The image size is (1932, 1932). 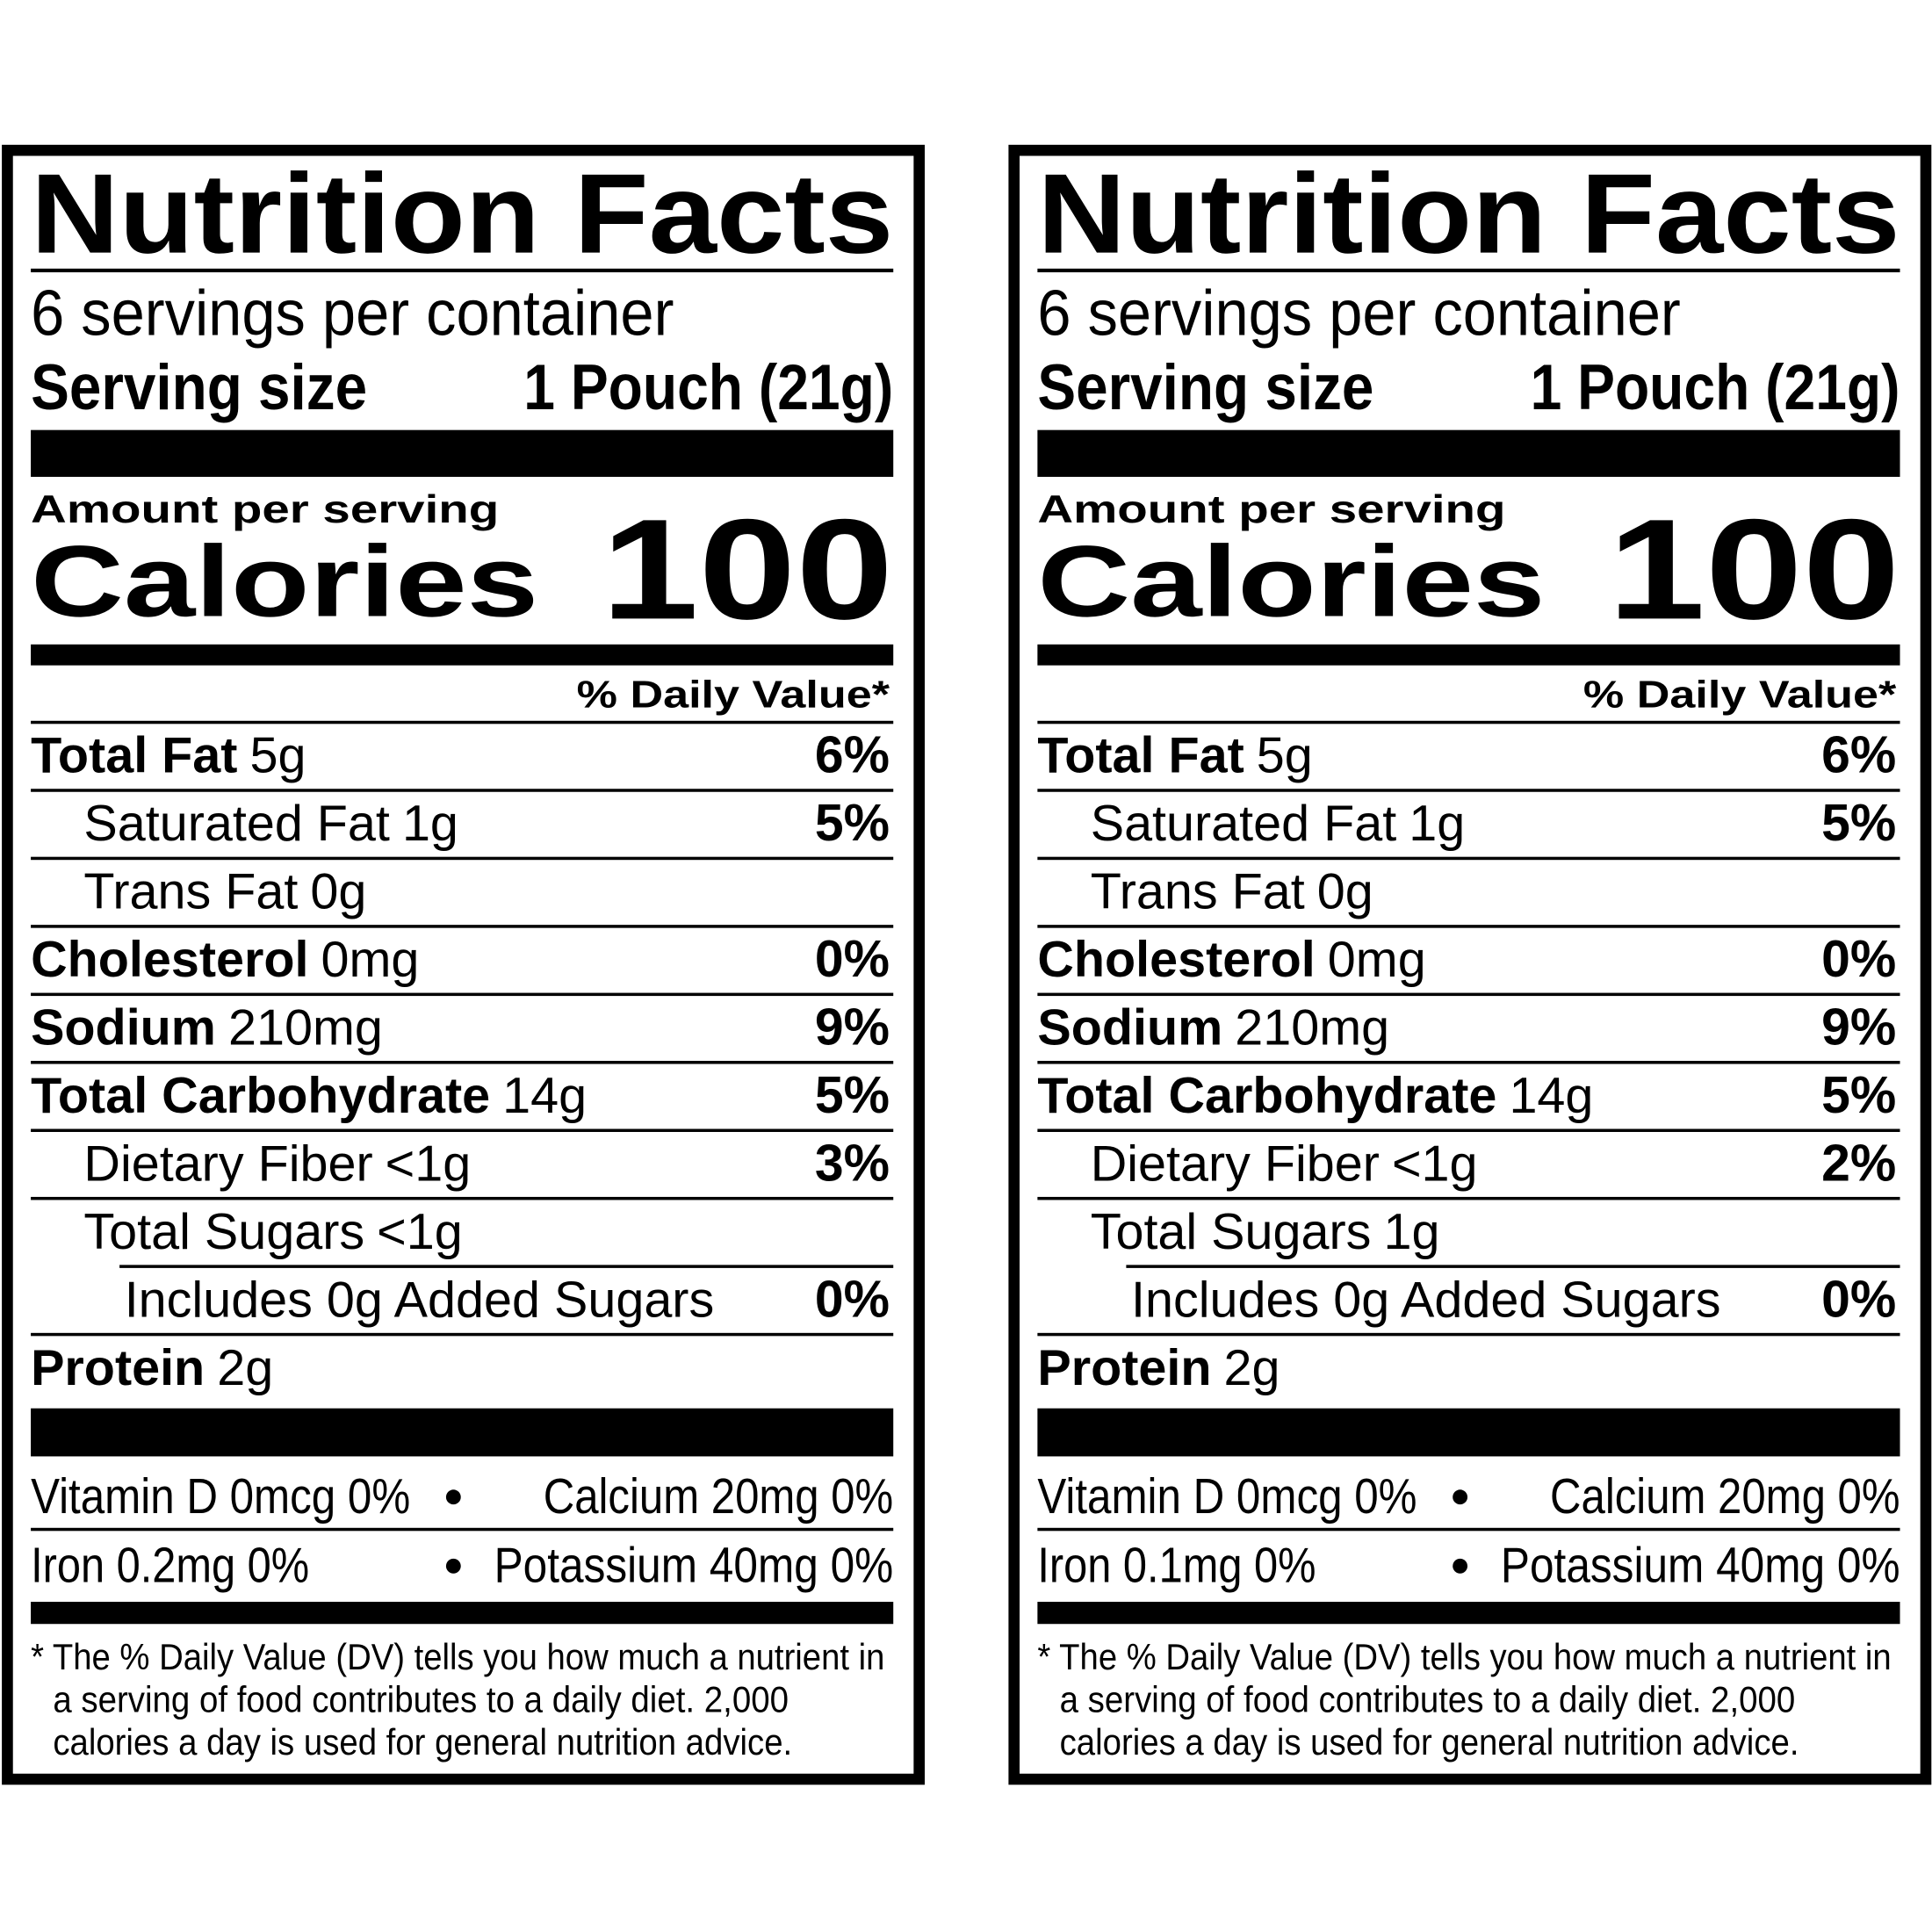 What do you see at coordinates (1232, 892) in the screenshot?
I see `nutrient-row: Trans Fat 0g` at bounding box center [1232, 892].